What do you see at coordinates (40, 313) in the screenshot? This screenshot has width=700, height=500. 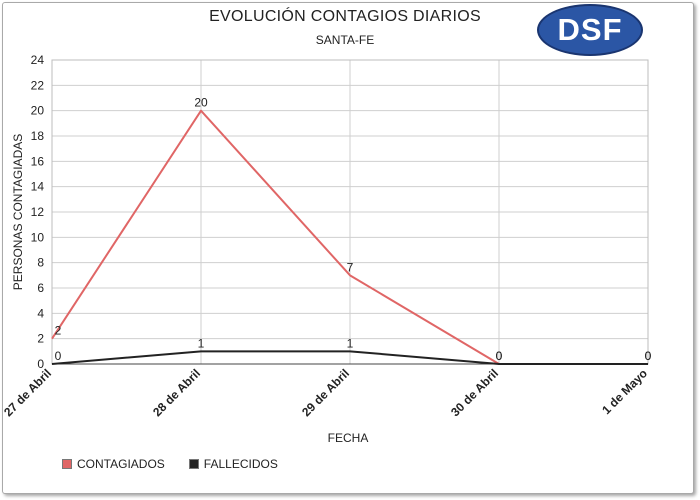 I see `y-tick-label: 4` at bounding box center [40, 313].